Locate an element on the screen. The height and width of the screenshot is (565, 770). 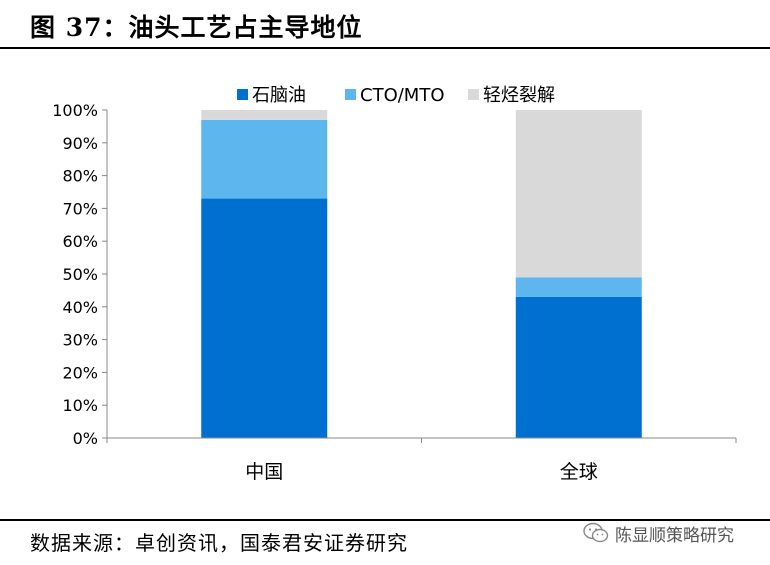
y-tick-label: 40% is located at coordinates (80, 307).